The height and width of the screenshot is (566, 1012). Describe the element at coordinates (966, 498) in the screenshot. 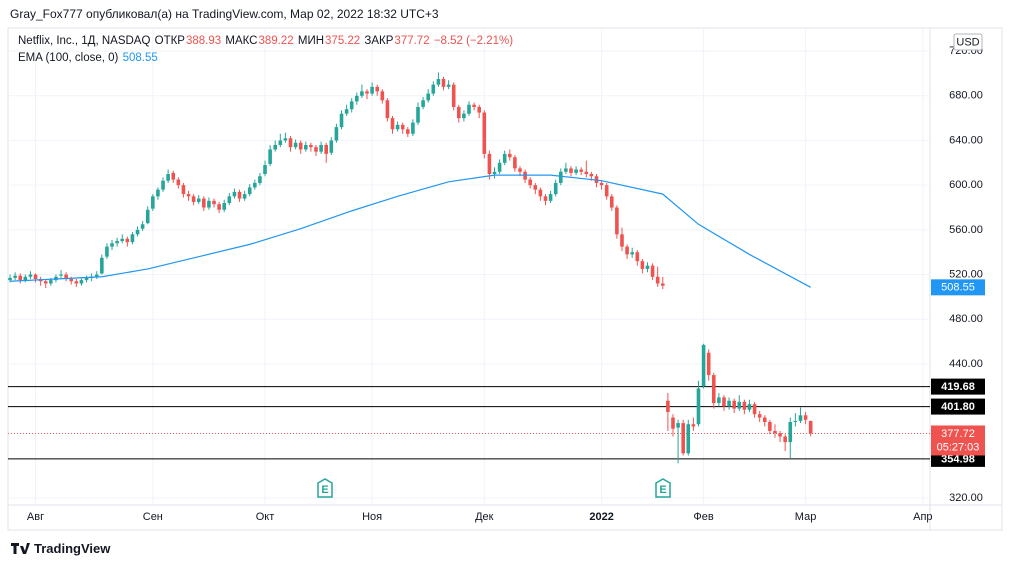

I see `y-tick-label: 320.00` at that location.